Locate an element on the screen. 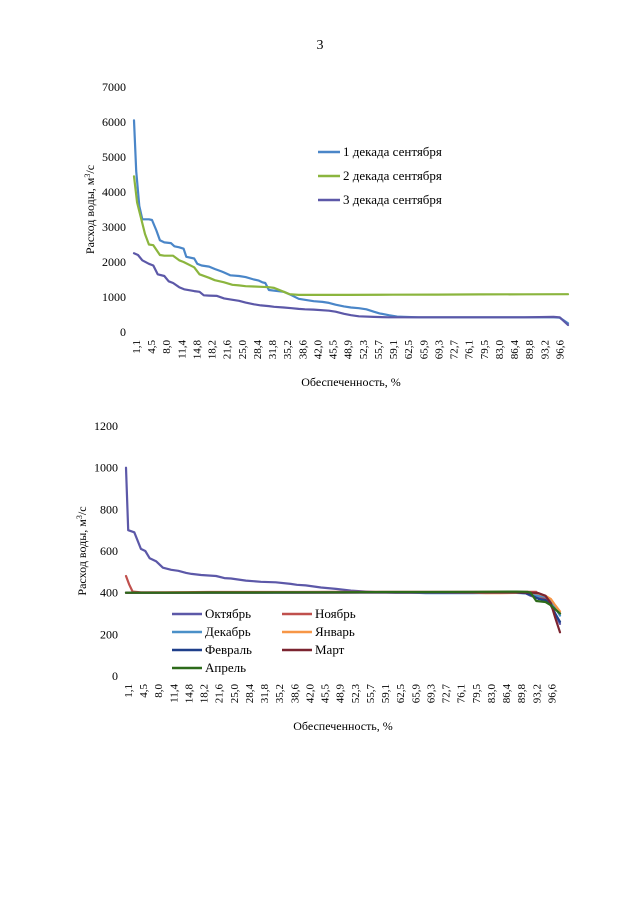 The image size is (640, 905). y-tick-label: 200 is located at coordinates (109, 634).